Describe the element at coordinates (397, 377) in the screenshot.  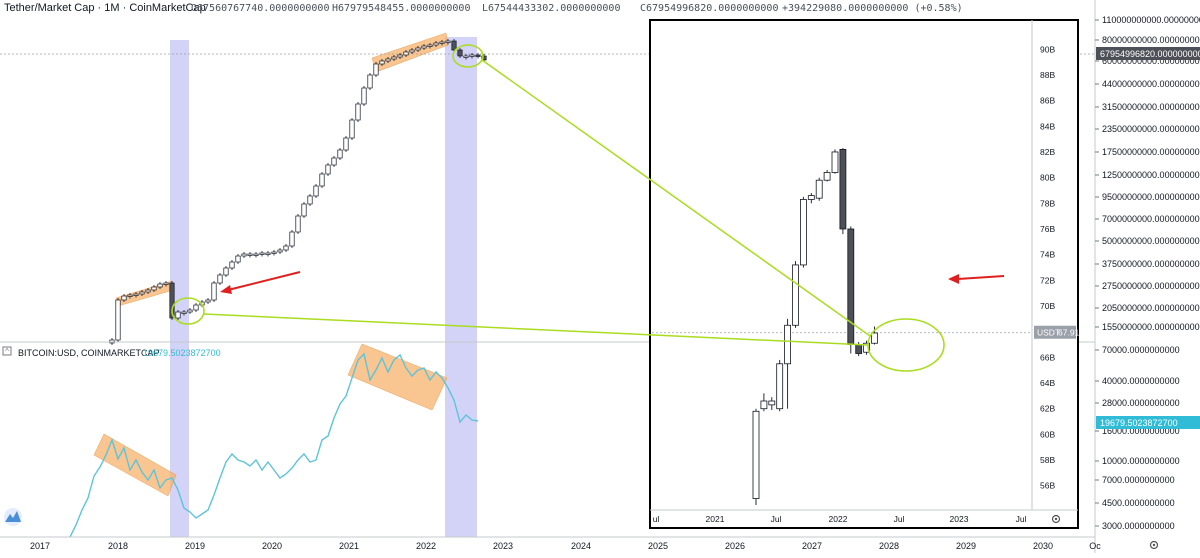
I see `orange-box-btc-2022` at that location.